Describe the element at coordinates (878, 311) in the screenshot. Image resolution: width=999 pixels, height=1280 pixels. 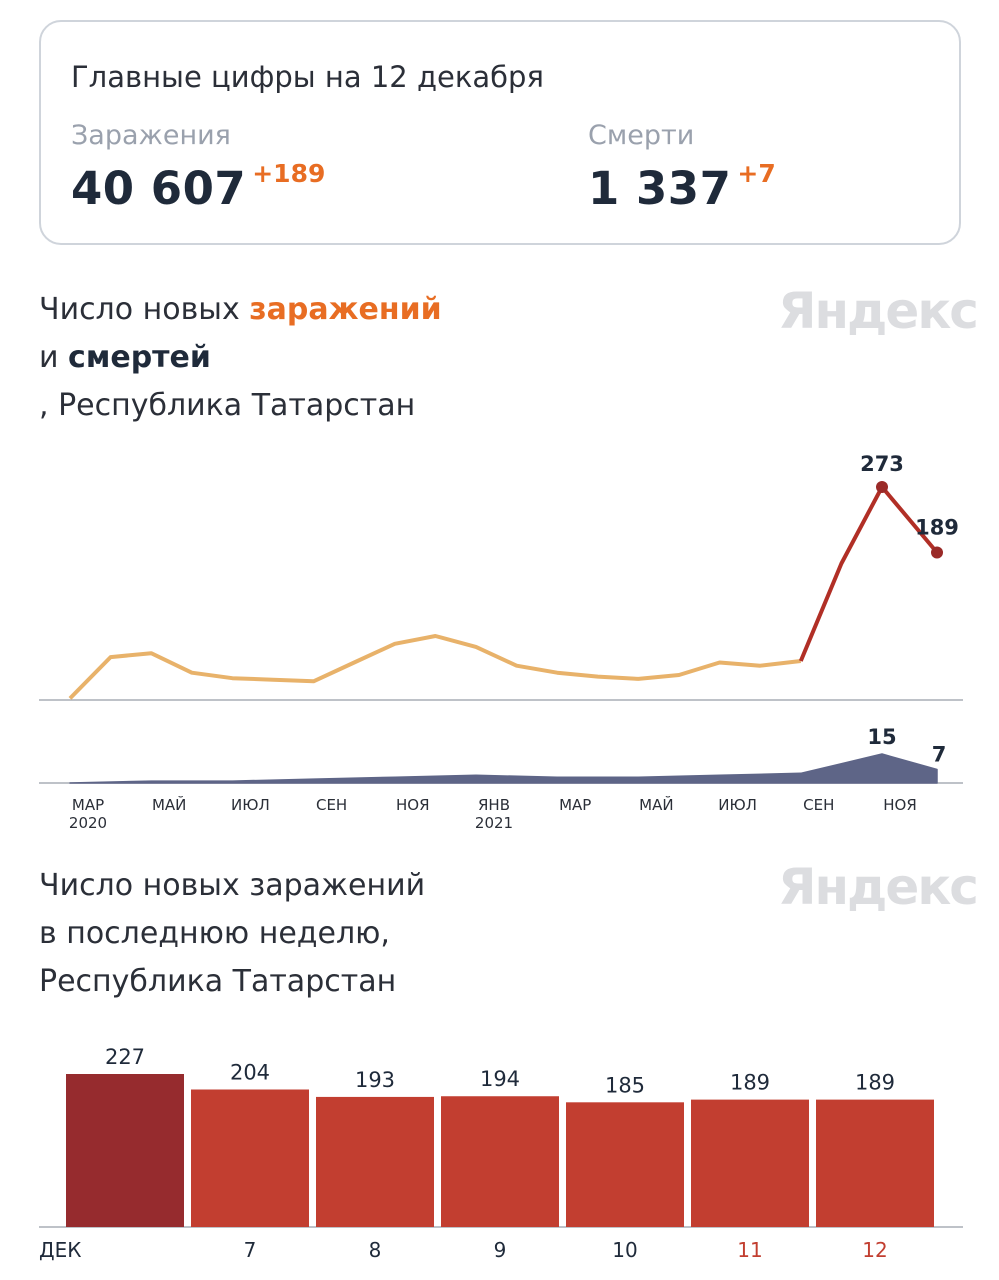
I see `yandex-watermark: Яндекс` at that location.